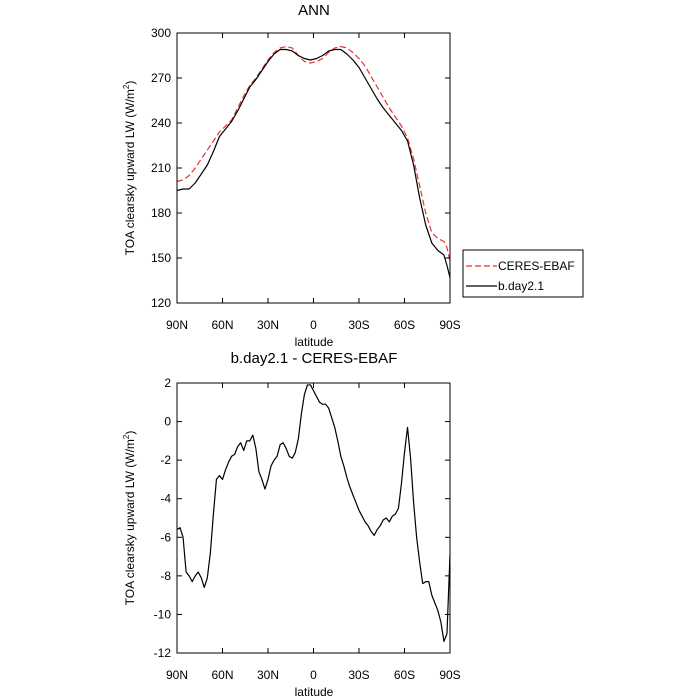 The image size is (700, 700). Describe the element at coordinates (314, 10) in the screenshot. I see `chart-title: ANN` at that location.